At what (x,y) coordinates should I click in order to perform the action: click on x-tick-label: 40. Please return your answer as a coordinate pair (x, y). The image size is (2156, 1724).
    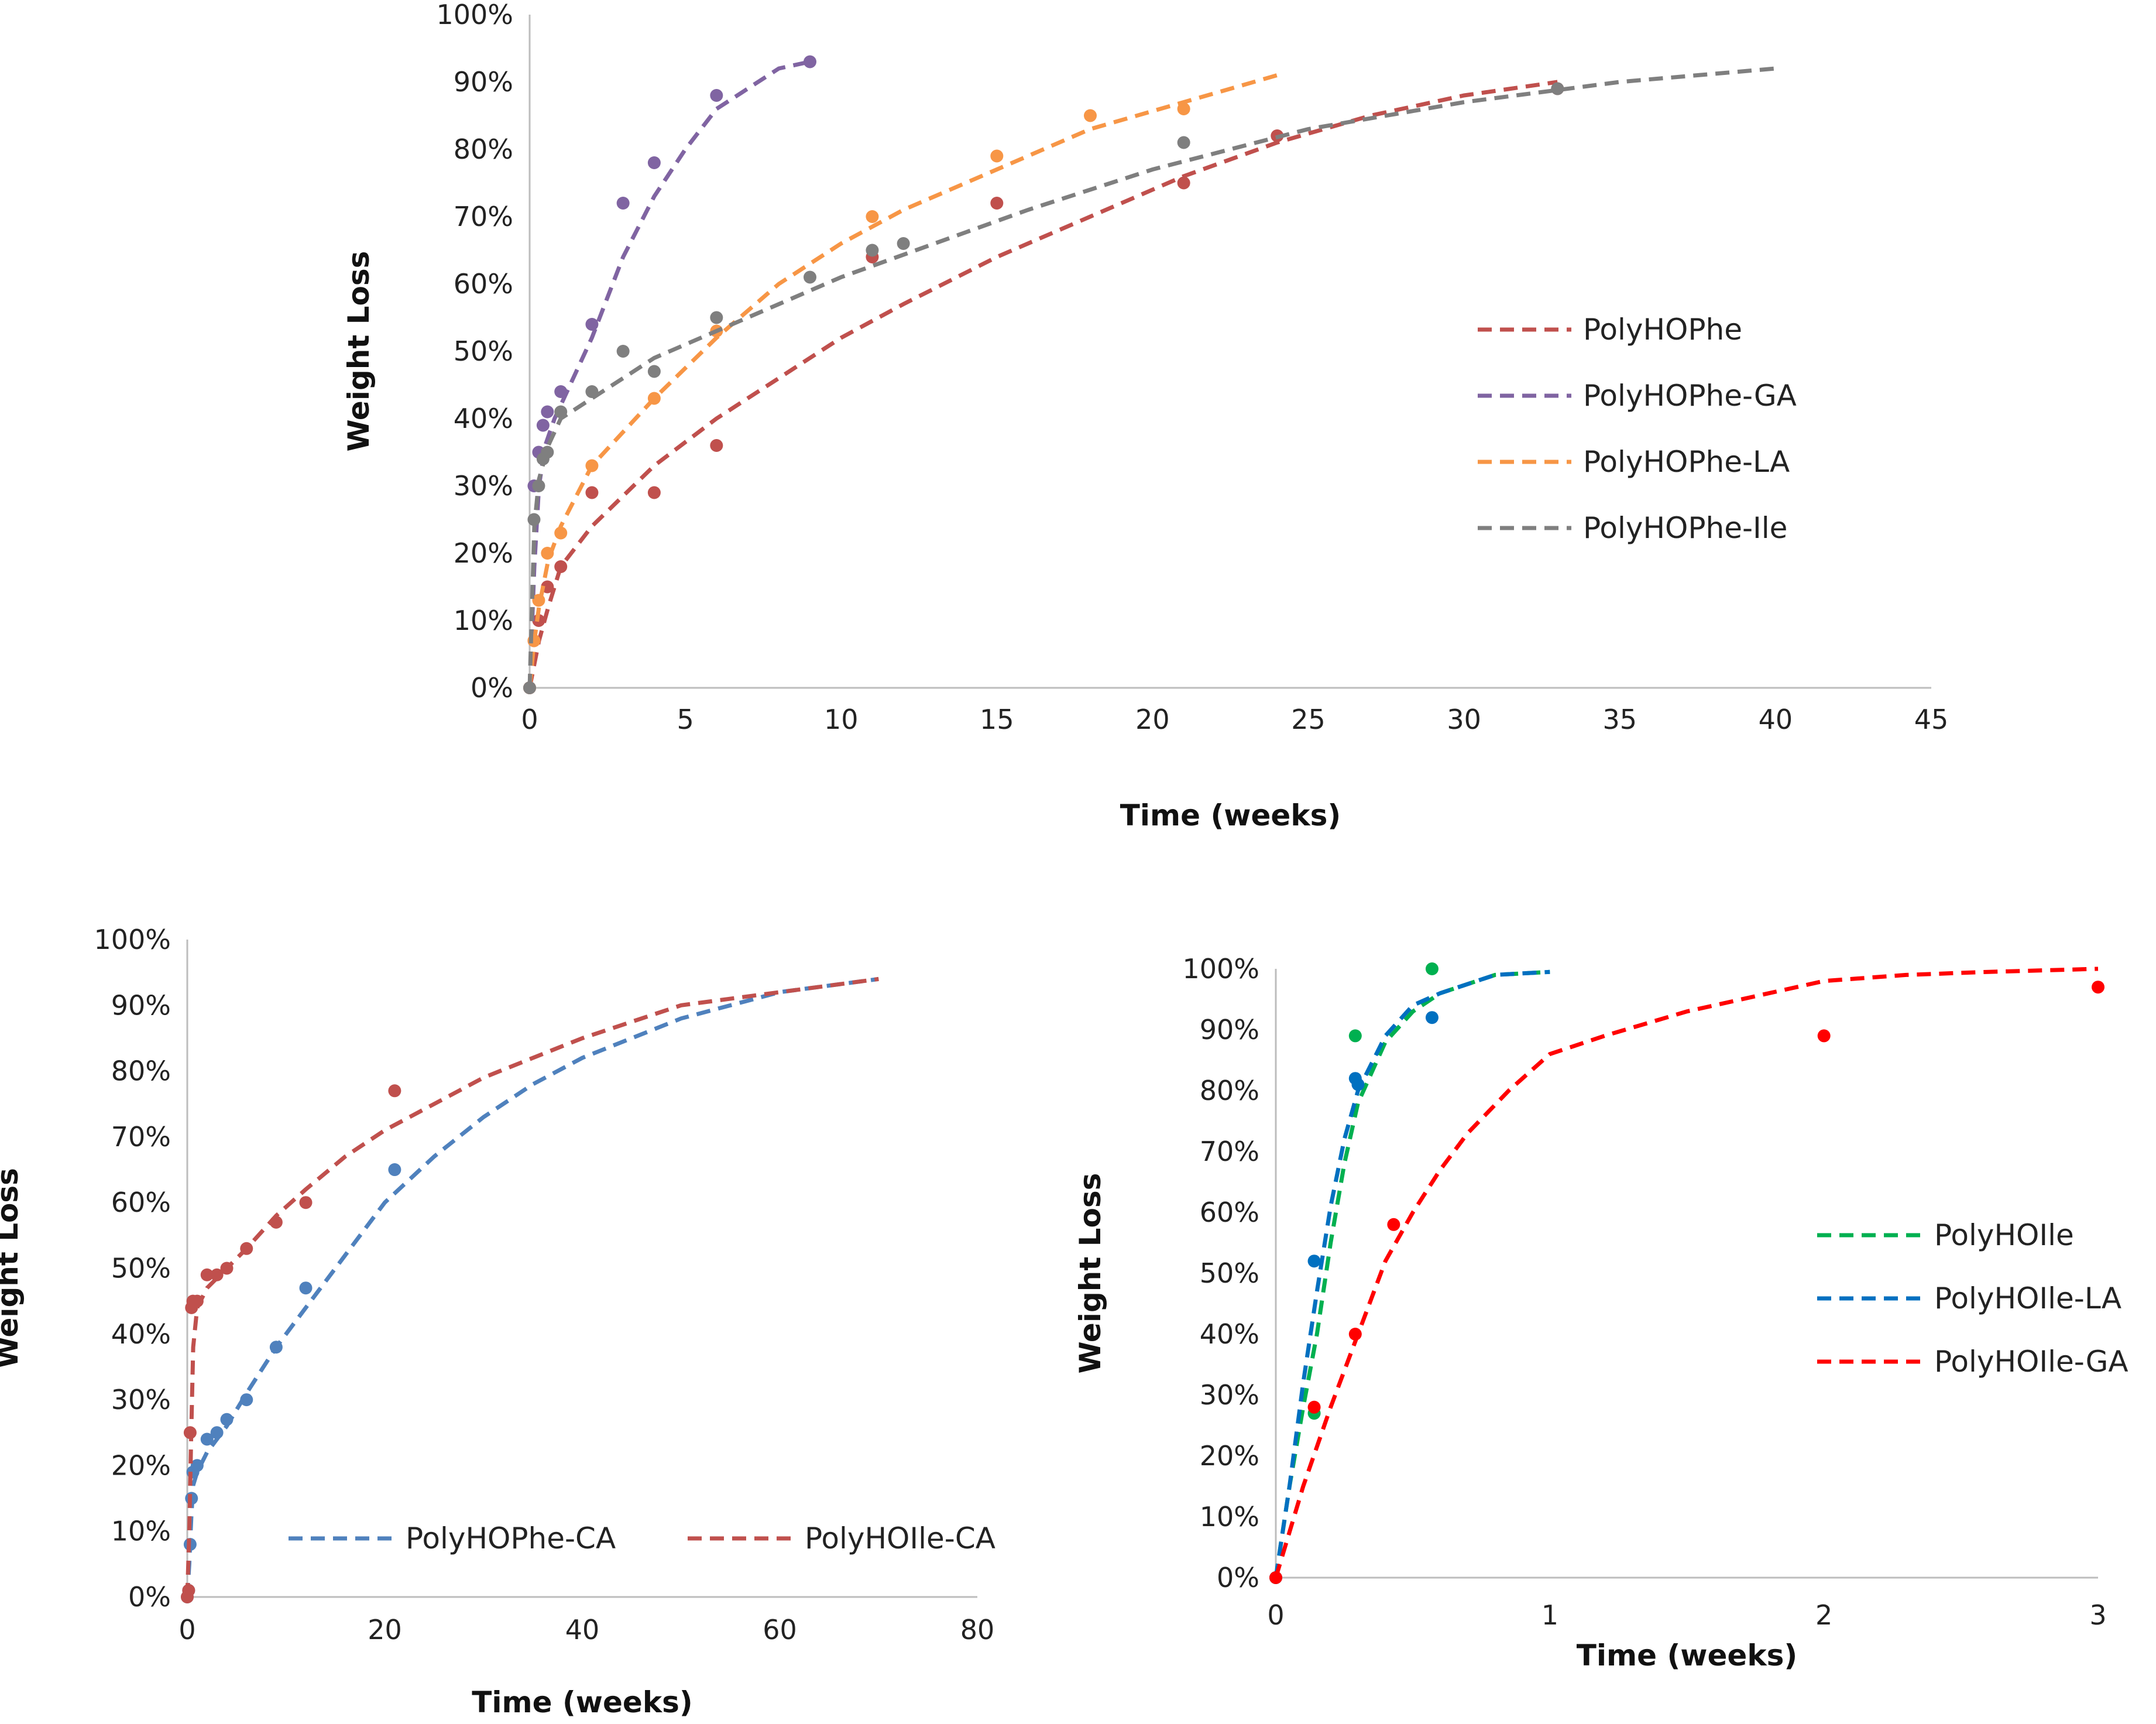
    Looking at the image, I should click on (582, 1630).